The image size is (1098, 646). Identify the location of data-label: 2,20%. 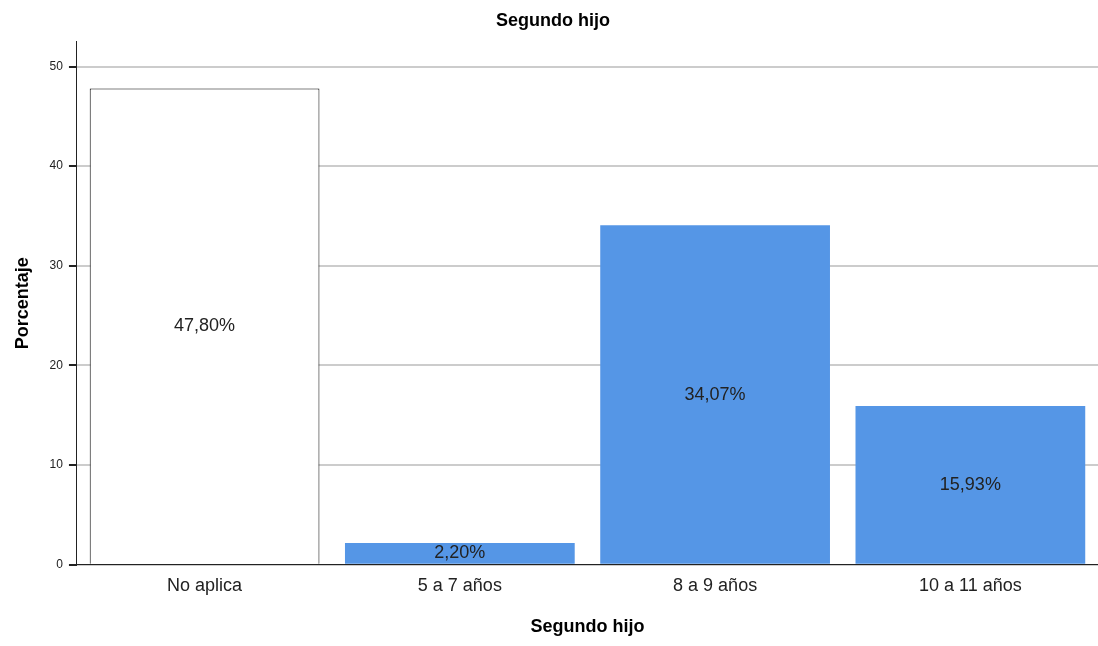
(460, 551).